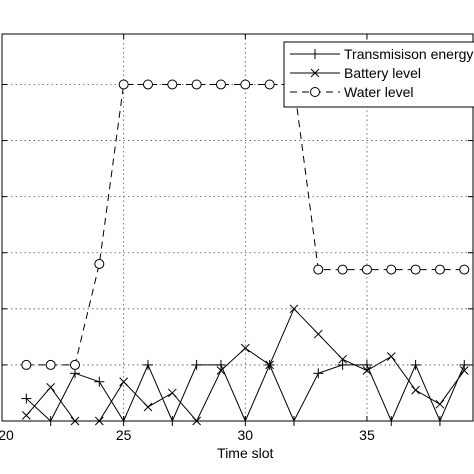 The height and width of the screenshot is (474, 474). I want to click on legend-label-1: Battery level, so click(382, 73).